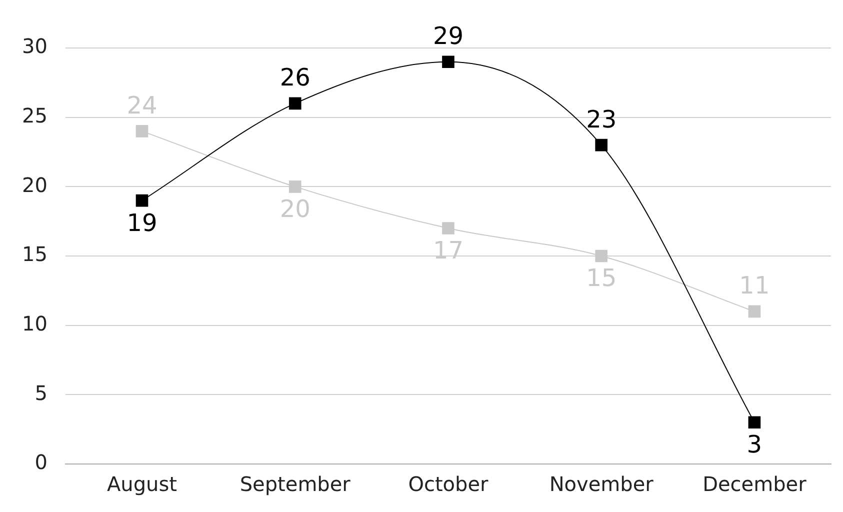  I want to click on data-label: 3, so click(754, 444).